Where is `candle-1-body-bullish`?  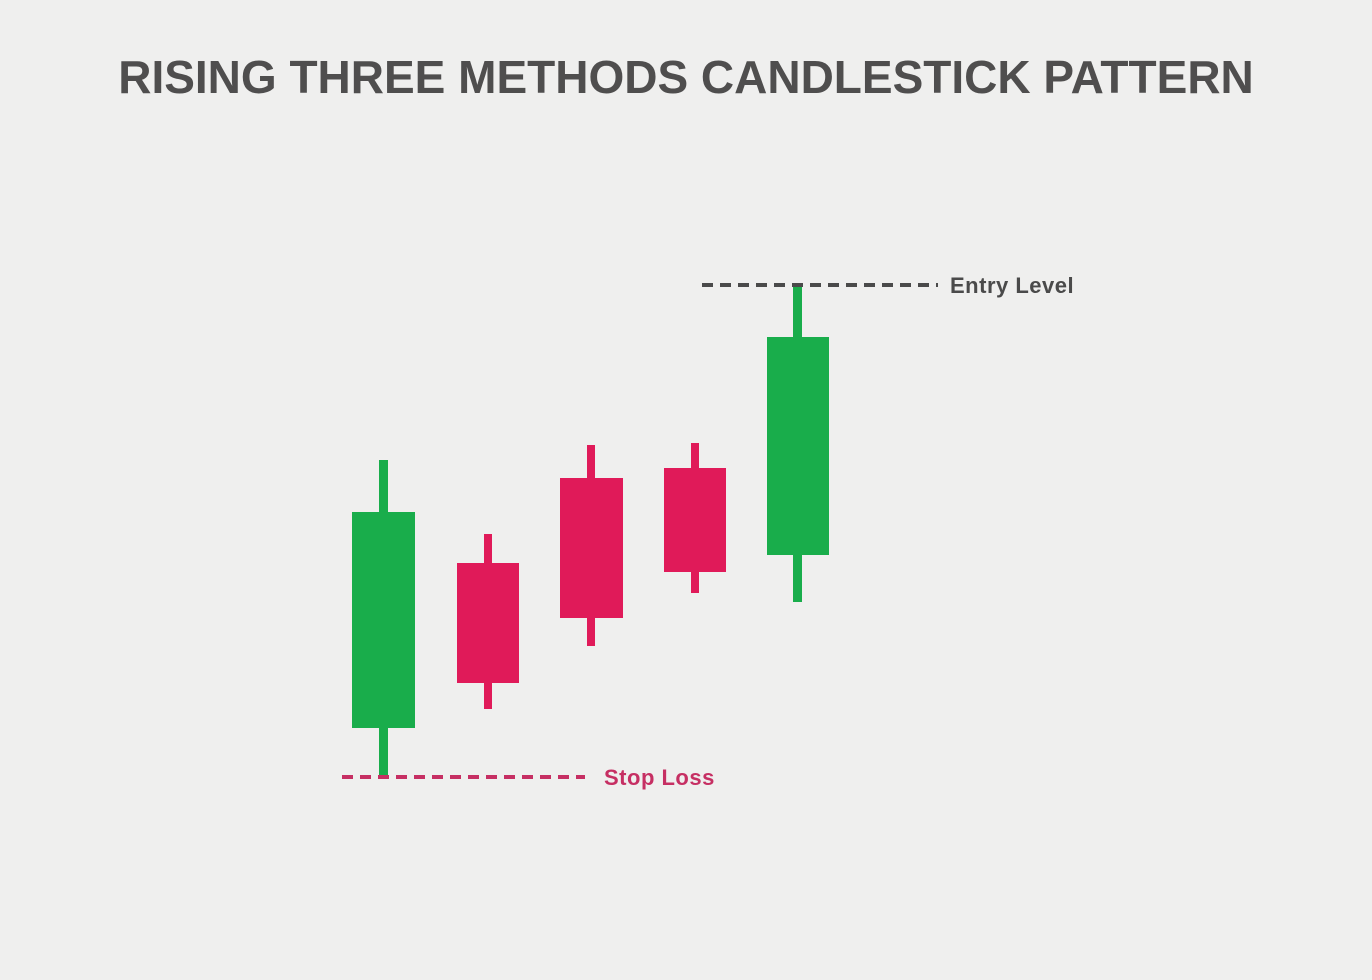 candle-1-body-bullish is located at coordinates (383, 620).